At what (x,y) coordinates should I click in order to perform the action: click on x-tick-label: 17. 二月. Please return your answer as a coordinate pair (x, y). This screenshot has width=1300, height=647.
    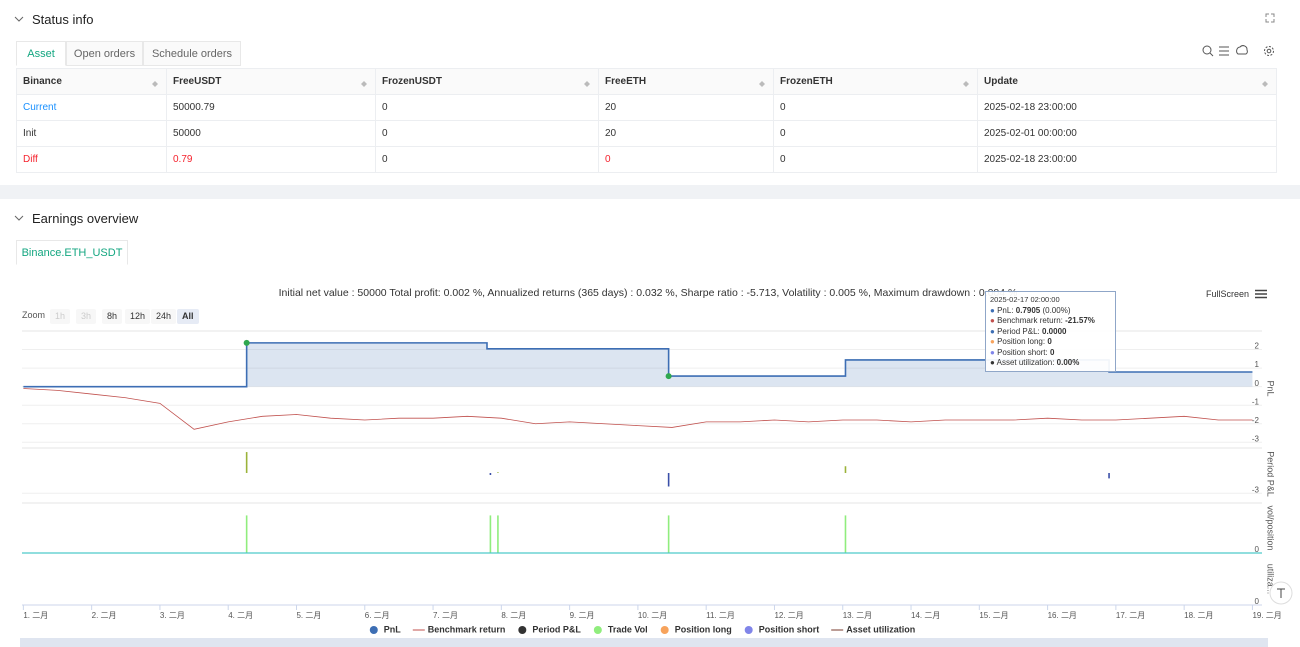
    Looking at the image, I should click on (1130, 615).